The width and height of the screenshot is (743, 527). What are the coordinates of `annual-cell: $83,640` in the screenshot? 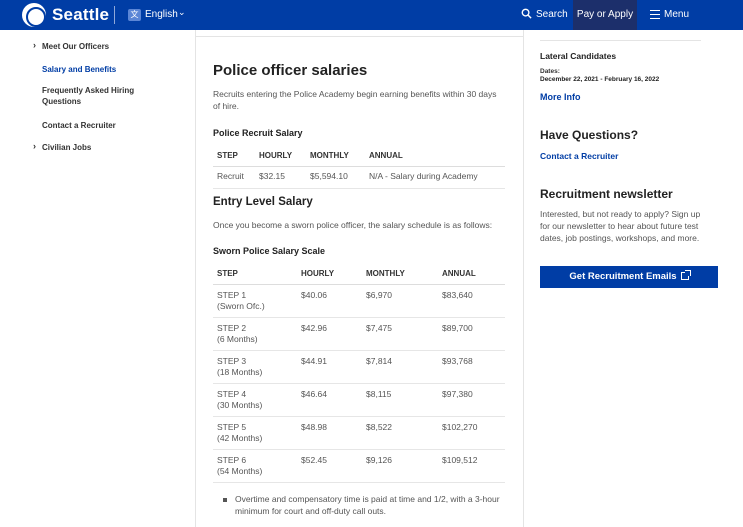 It's located at (471, 301).